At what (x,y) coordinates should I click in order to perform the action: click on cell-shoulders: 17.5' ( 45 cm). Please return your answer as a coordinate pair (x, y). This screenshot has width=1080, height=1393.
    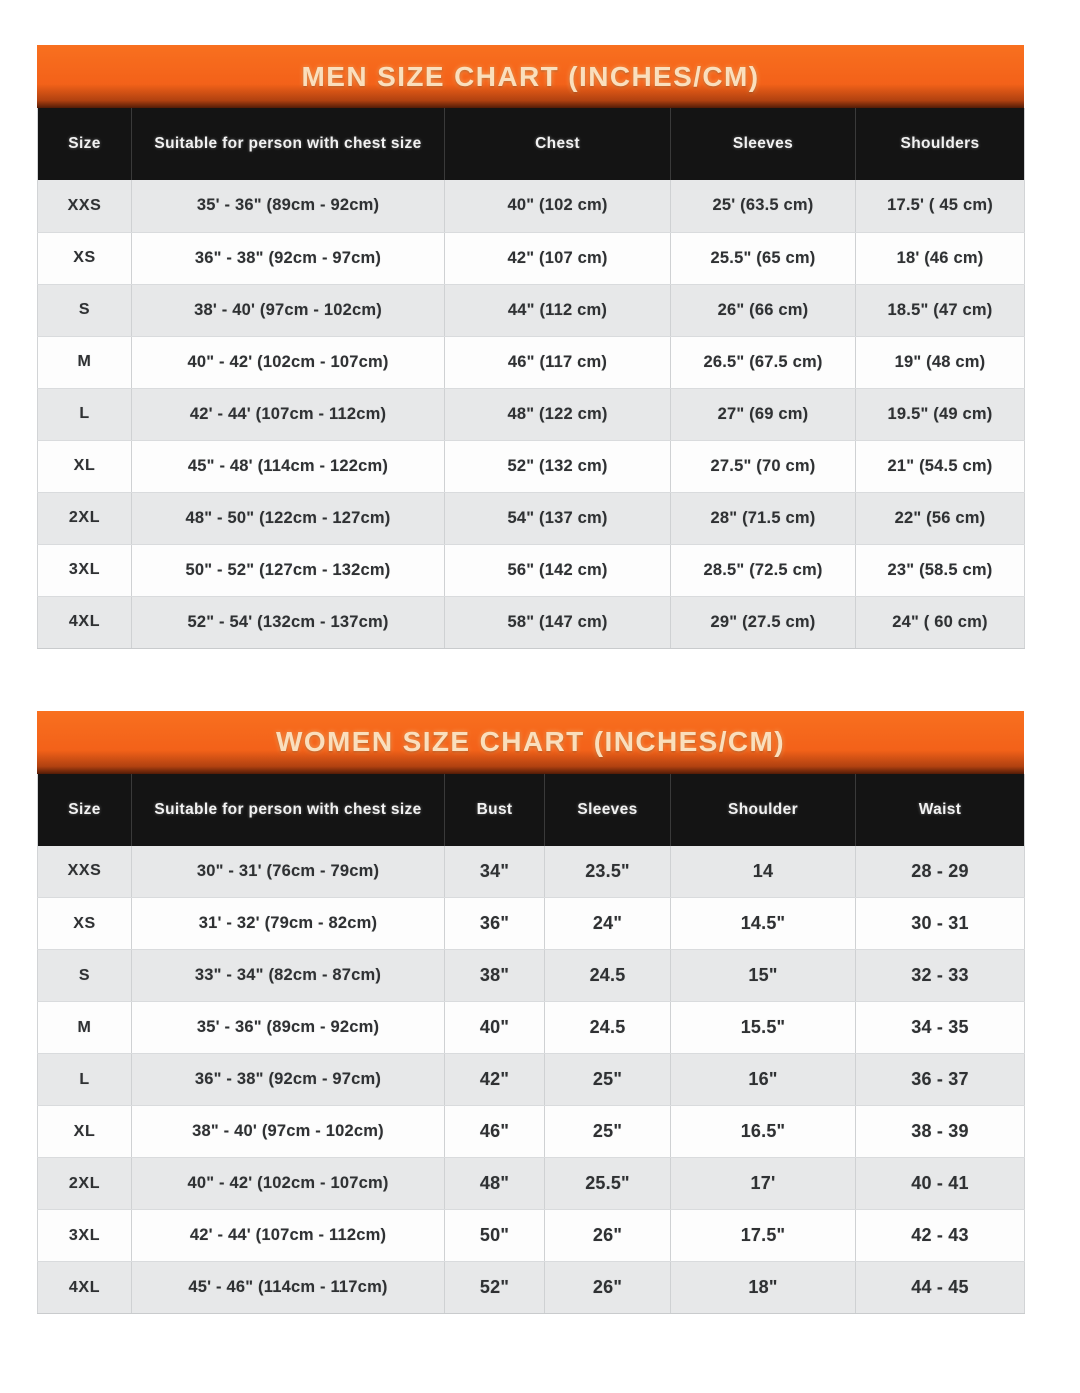
    Looking at the image, I should click on (940, 206).